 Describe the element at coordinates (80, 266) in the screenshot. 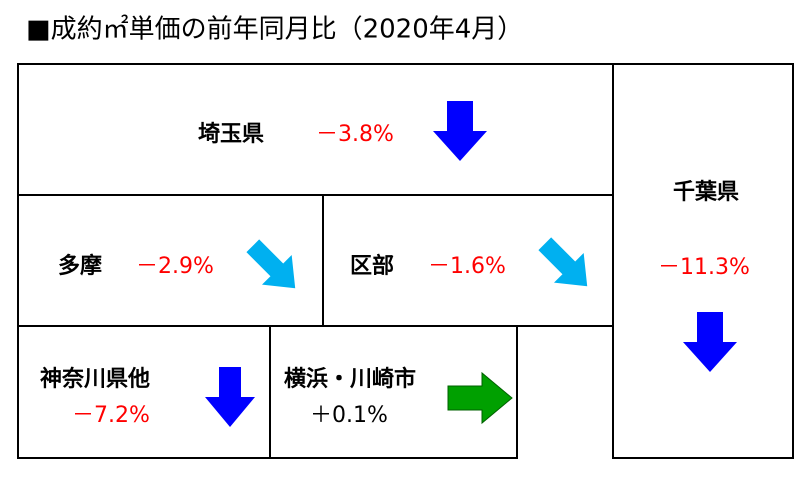

I see `region-name: 多摩` at that location.